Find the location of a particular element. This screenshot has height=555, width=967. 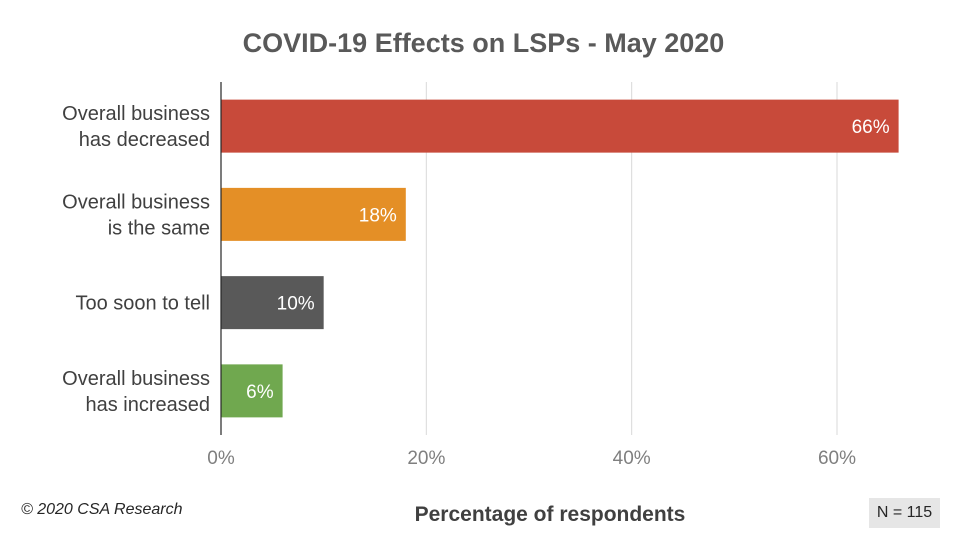

chart-title: COVID-19 Effects on LSPs - May 2020 is located at coordinates (483, 43).